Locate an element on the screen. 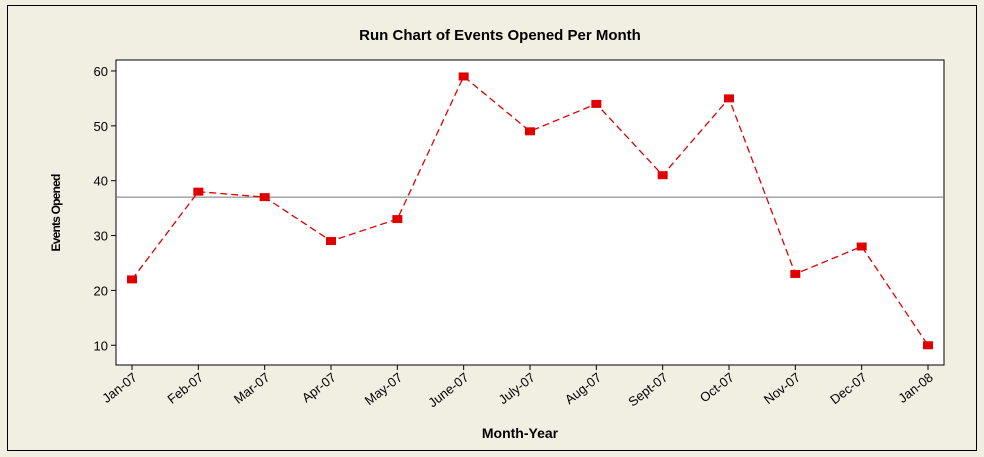 The width and height of the screenshot is (984, 457). x-axis-label: Month-Year is located at coordinates (520, 433).